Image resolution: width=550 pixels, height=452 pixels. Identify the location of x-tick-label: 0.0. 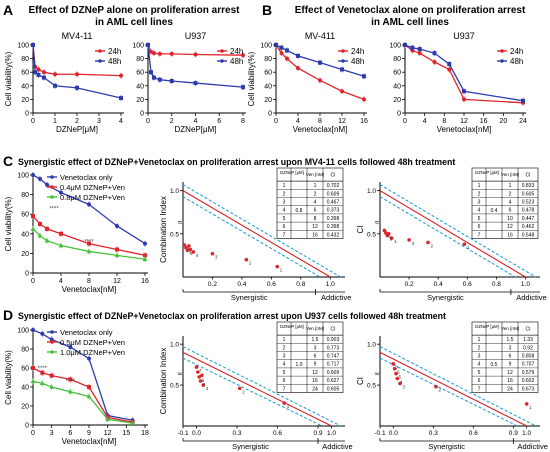
(393, 433).